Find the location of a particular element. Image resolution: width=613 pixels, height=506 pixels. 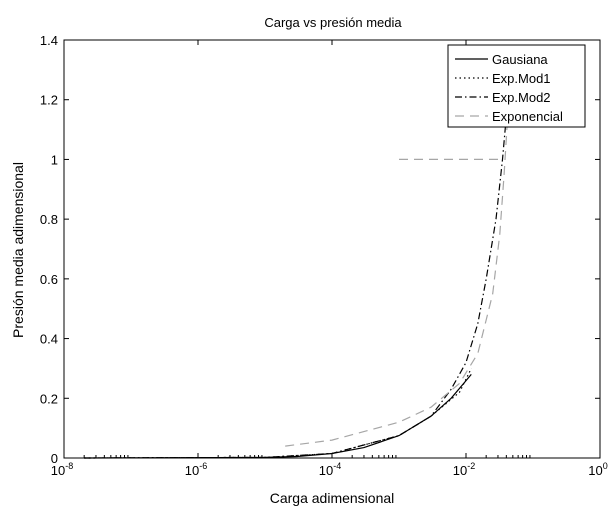

y-tick-label: 0.8 is located at coordinates (49, 219).